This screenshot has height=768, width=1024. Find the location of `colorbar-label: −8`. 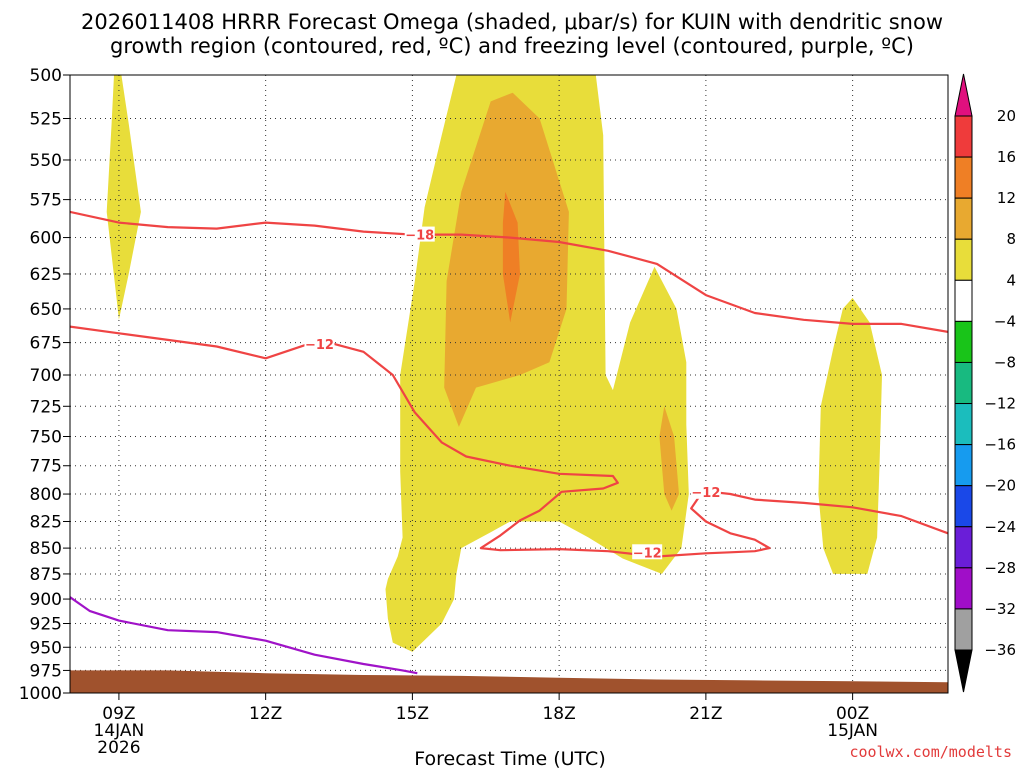

colorbar-label: −8 is located at coordinates (1005, 362).